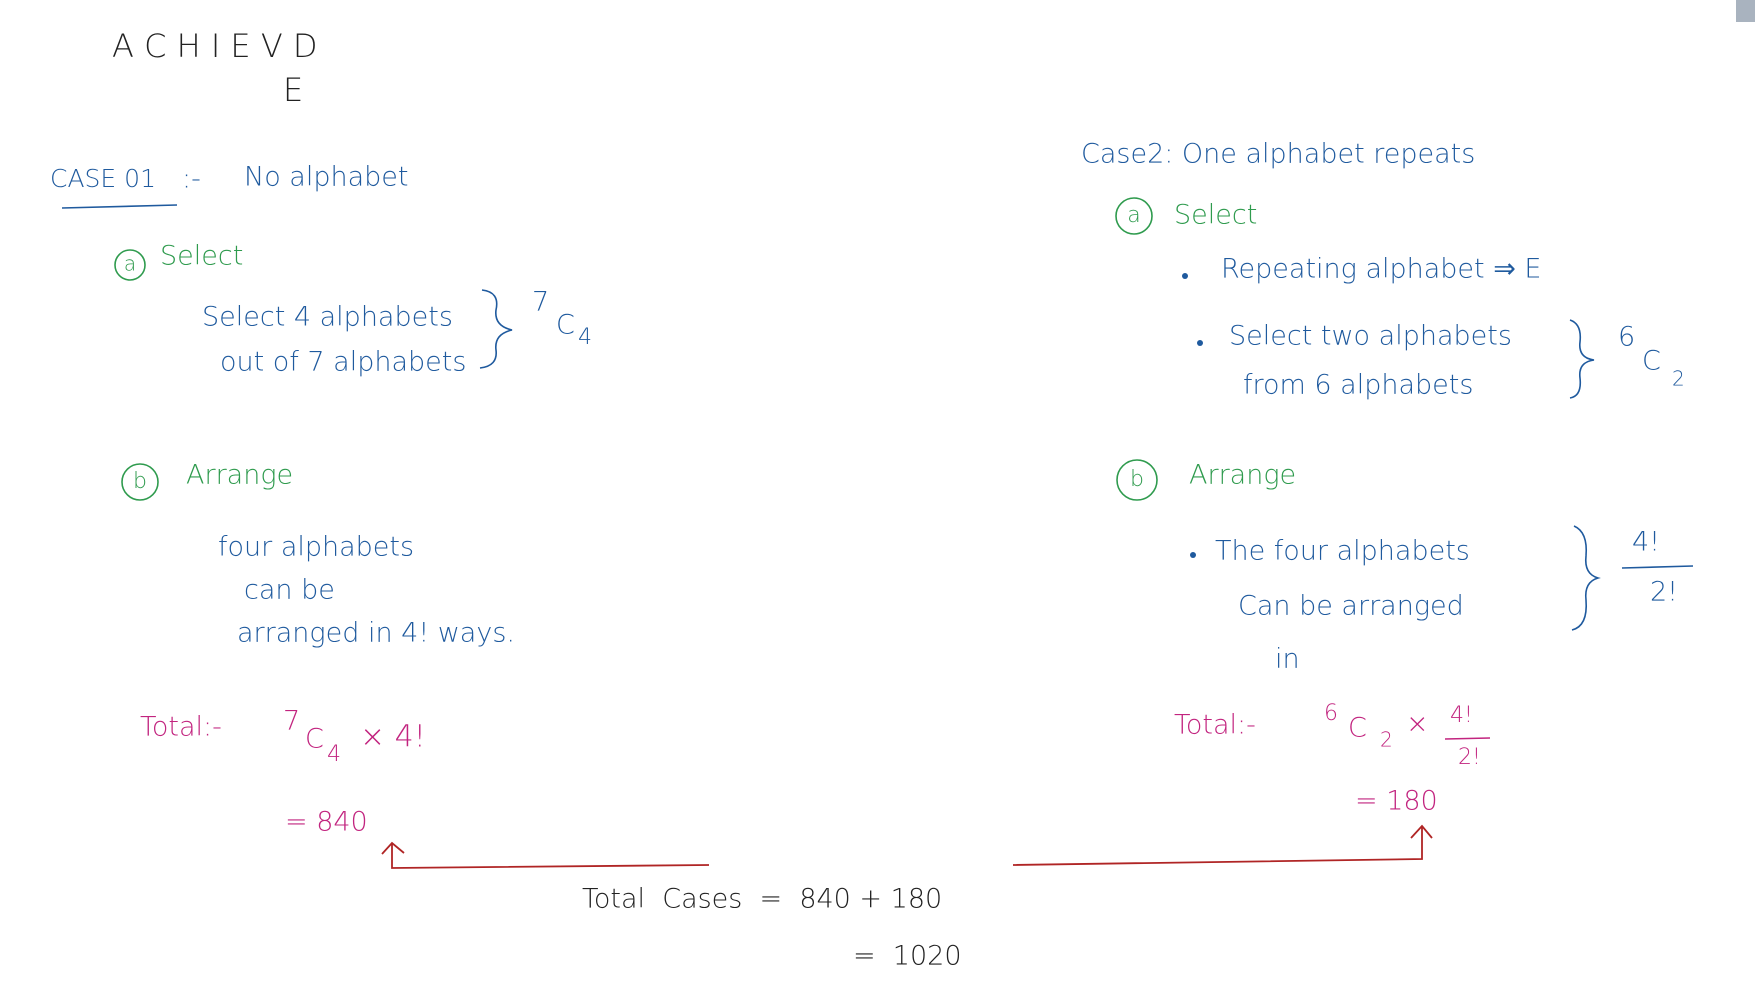 The height and width of the screenshot is (994, 1755). What do you see at coordinates (540, 302) in the screenshot?
I see `formula-sup: 7` at bounding box center [540, 302].